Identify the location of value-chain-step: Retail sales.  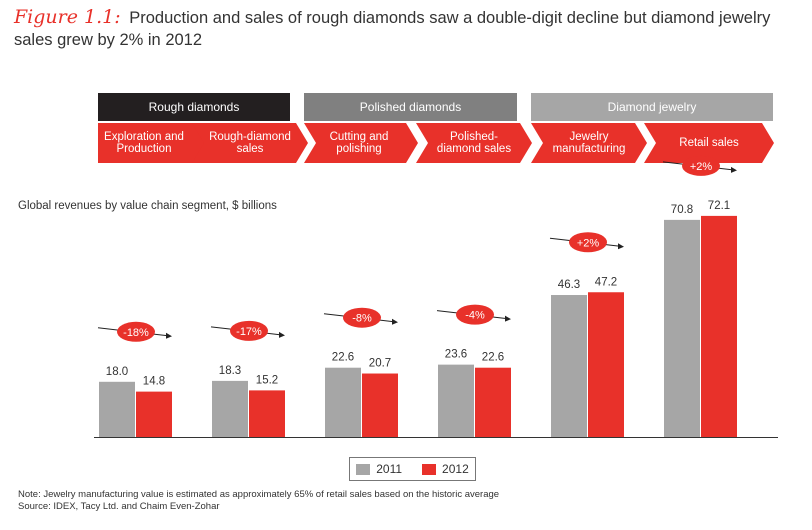
(709, 143).